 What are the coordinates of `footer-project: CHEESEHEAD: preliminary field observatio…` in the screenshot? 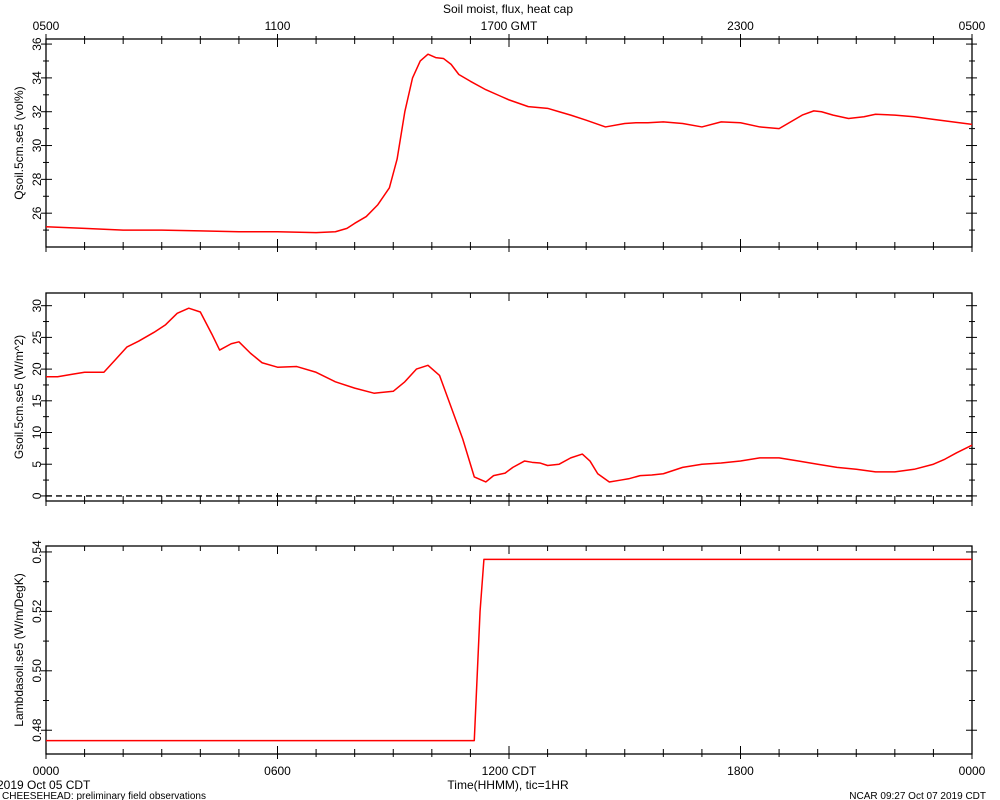 It's located at (104, 795).